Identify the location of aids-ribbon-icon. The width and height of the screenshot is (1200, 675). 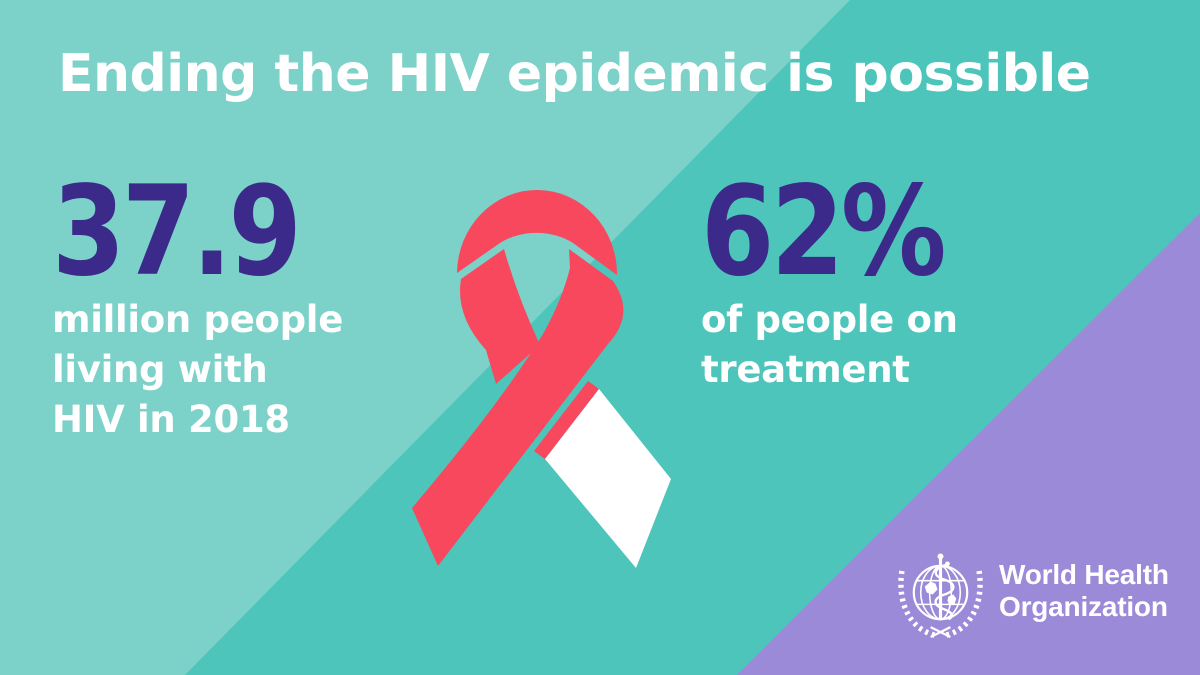
(541, 378).